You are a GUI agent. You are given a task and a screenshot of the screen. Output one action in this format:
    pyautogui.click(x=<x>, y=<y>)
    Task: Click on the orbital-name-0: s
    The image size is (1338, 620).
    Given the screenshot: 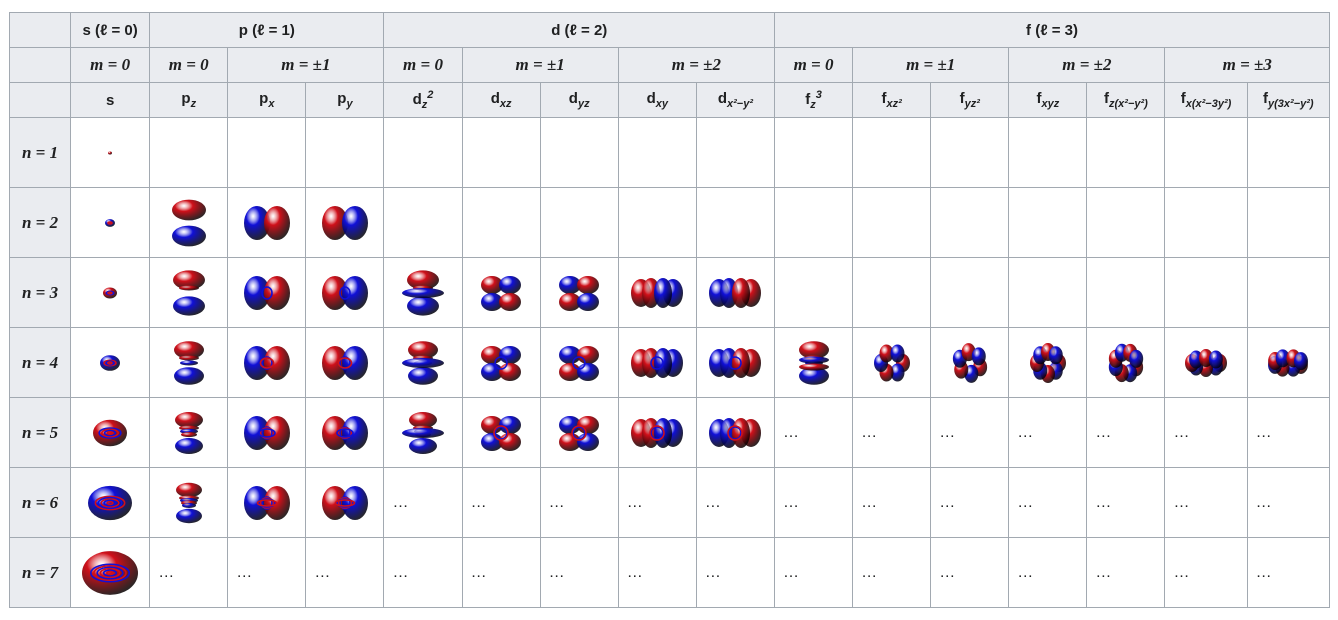 What is the action you would take?
    pyautogui.click(x=110, y=100)
    